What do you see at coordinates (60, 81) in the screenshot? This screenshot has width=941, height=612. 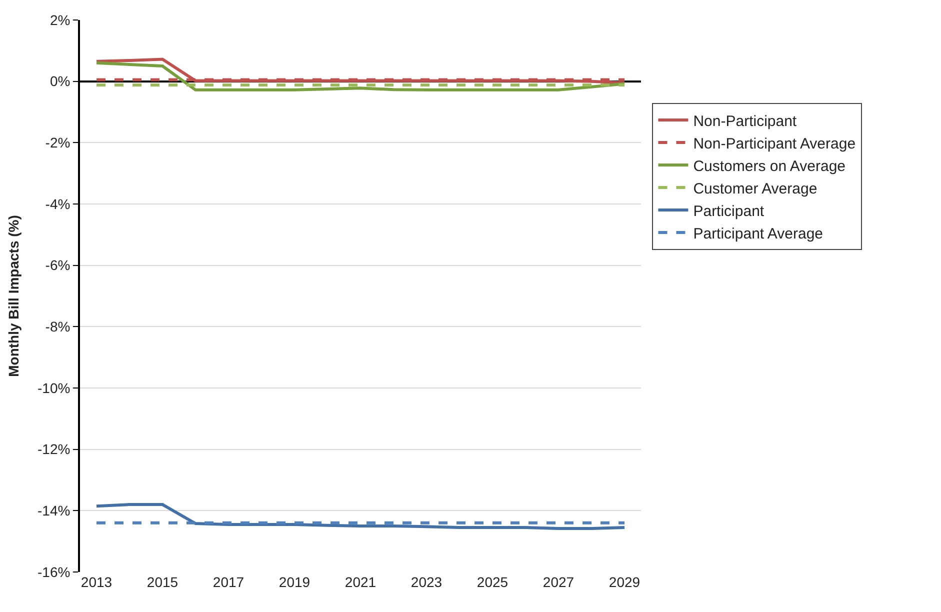 I see `y-tick-label: 0%` at bounding box center [60, 81].